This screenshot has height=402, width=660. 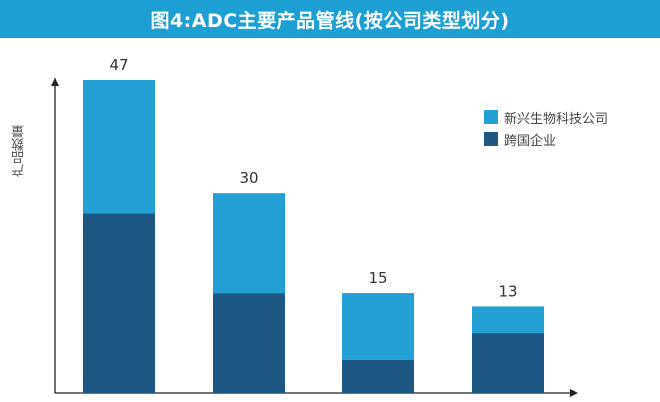 I want to click on legend-item-multinational: 跨国企业, so click(x=546, y=139).